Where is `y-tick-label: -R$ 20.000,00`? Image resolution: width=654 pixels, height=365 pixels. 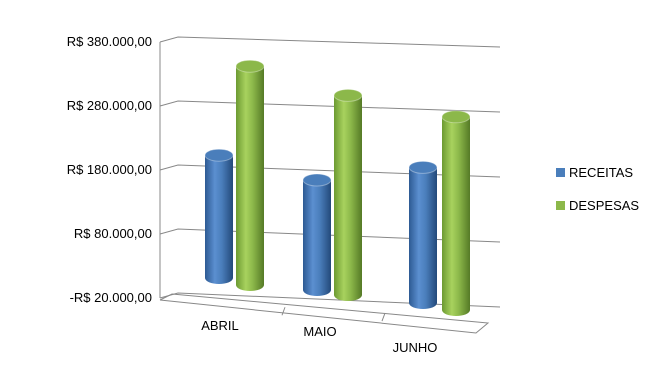 y-tick-label: -R$ 20.000,00 is located at coordinates (111, 297).